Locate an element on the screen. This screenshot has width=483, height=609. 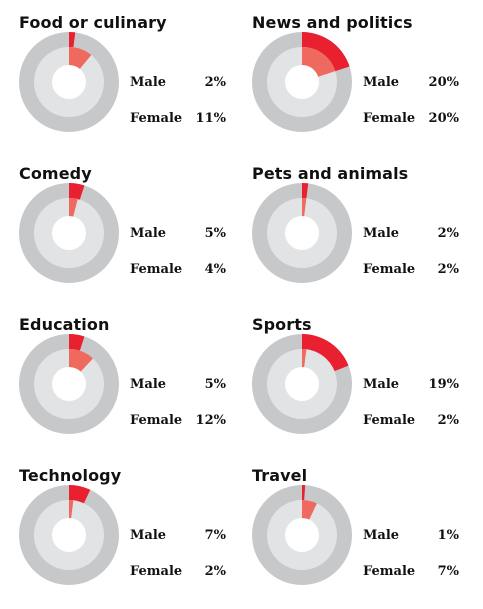
chart-title: Technology is located at coordinates (70, 475).